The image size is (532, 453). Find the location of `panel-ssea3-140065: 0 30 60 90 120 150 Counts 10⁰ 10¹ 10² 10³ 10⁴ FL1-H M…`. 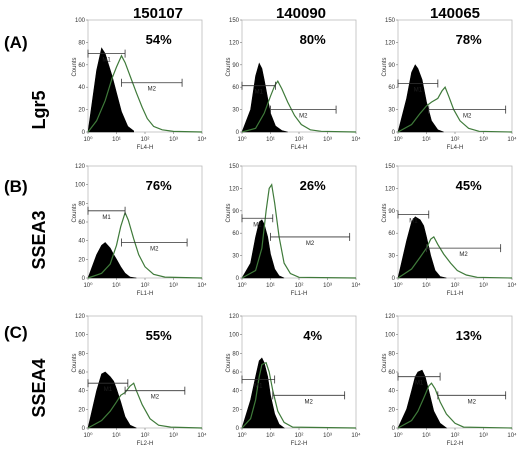

panel-ssea3-140065: 0 30 60 90 120 150 Counts 10⁰ 10¹ 10² 10³ 10⁴ FL1-H M… is located at coordinates (449, 230).